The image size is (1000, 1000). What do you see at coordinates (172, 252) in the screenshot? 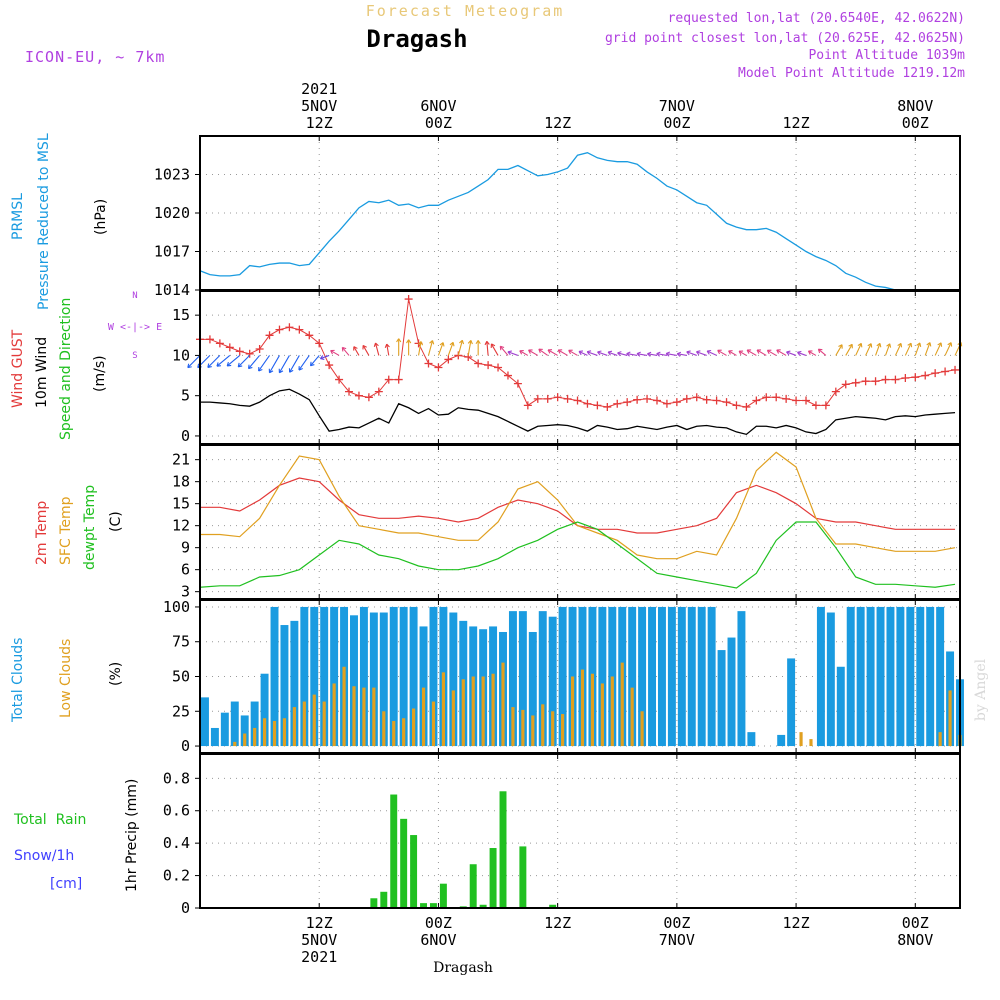
I see `y-tick-label: 1017` at bounding box center [172, 252].